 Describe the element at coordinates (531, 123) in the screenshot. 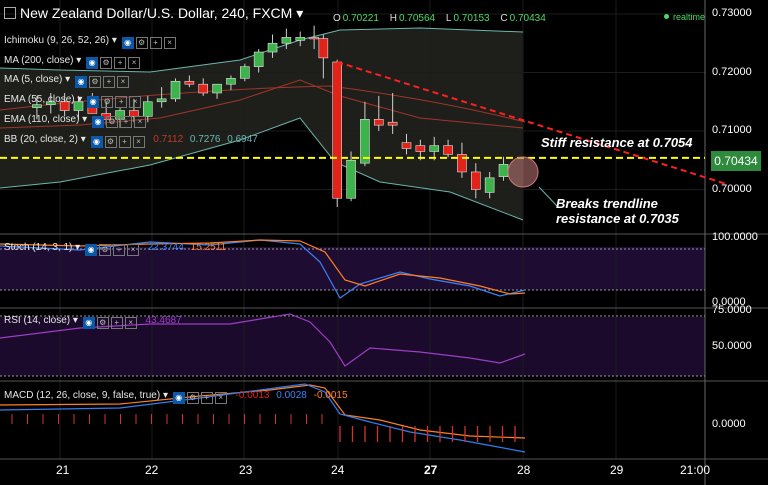

I see `trendline` at that location.